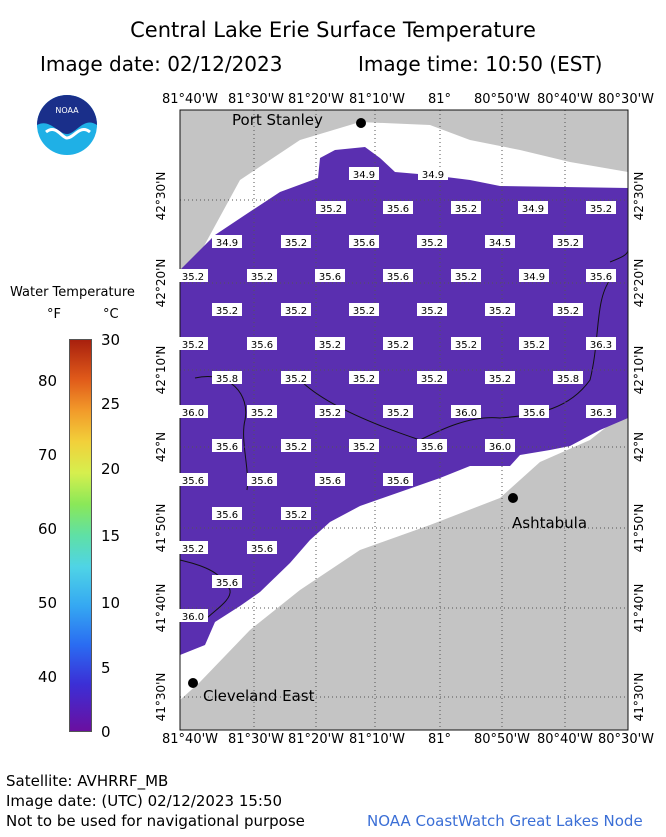 This screenshot has width=666, height=837. I want to click on lon-top-6: 80°40'W, so click(565, 99).